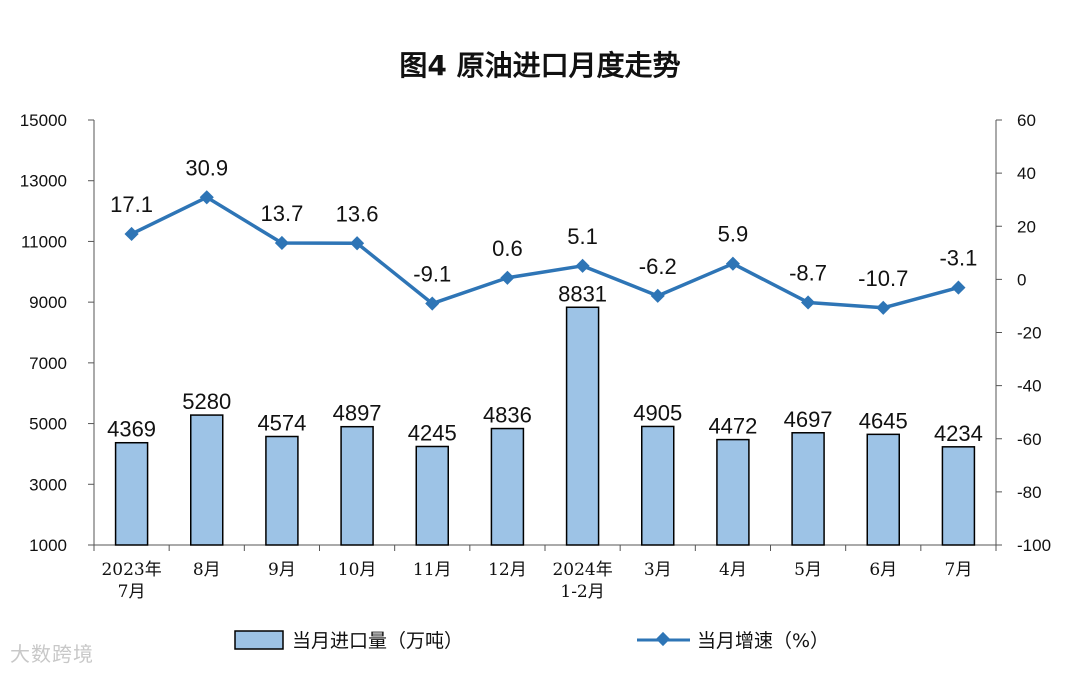 This screenshot has width=1080, height=674. Describe the element at coordinates (658, 266) in the screenshot. I see `line-value-label: -6.2` at that location.